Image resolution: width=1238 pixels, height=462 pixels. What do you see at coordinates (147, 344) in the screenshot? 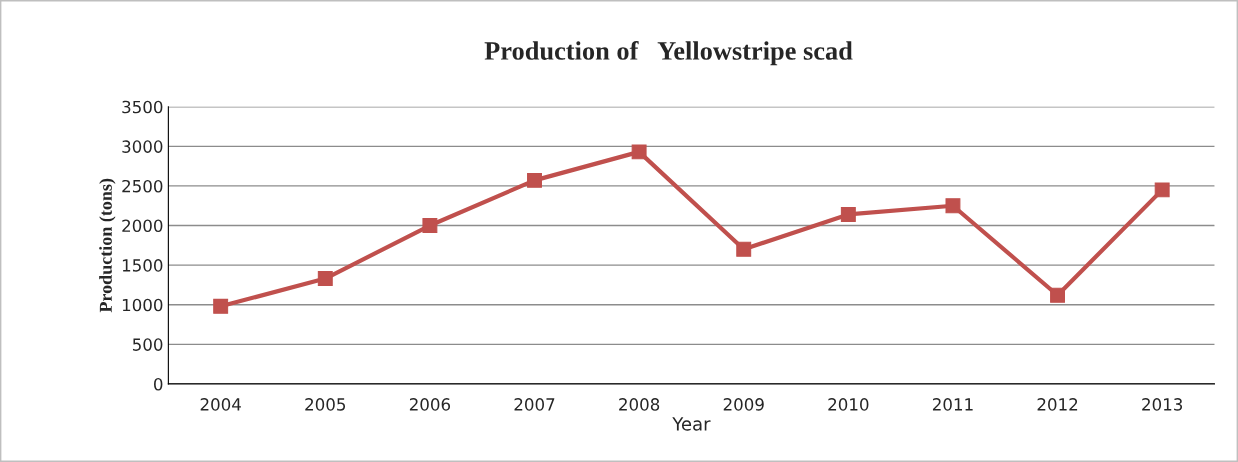
I see `y-tick-label: 500` at bounding box center [147, 344].